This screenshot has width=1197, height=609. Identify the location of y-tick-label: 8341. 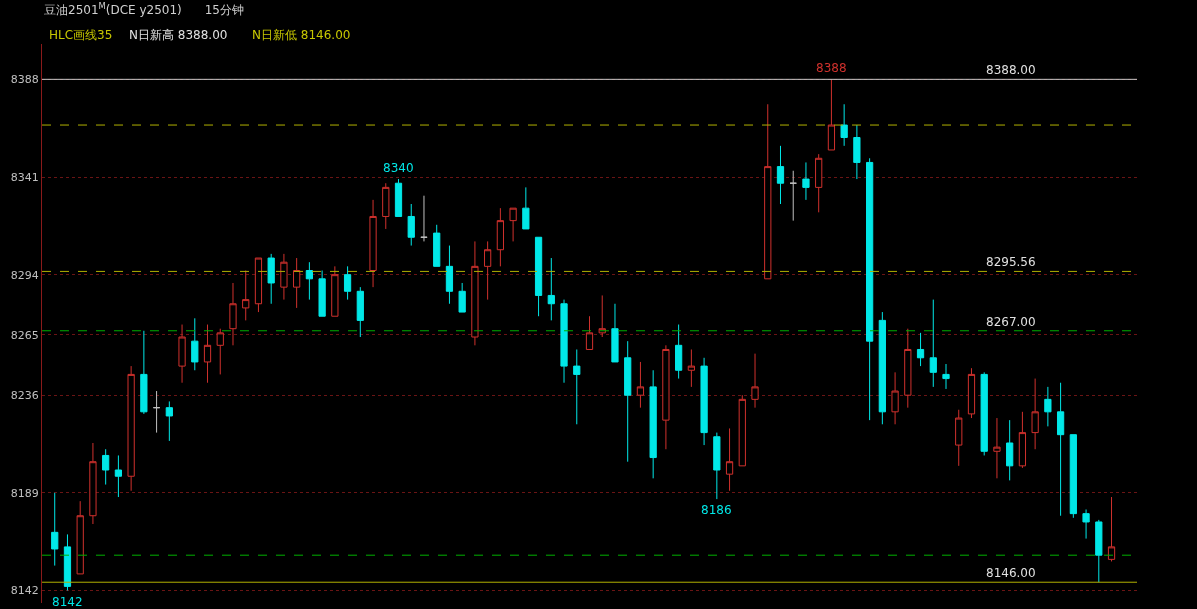
(24, 177).